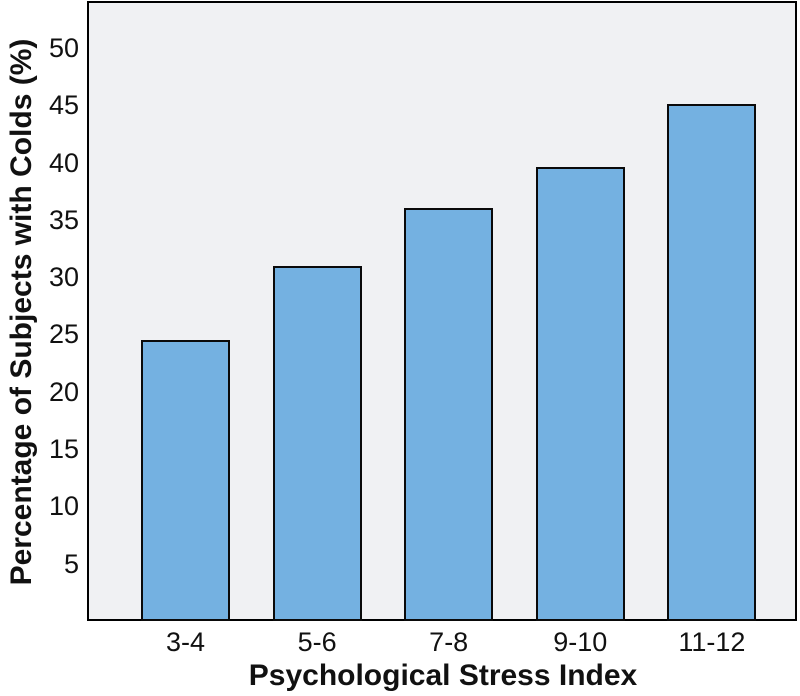 The width and height of the screenshot is (800, 696). I want to click on y-tick-label-35: 35, so click(63, 219).